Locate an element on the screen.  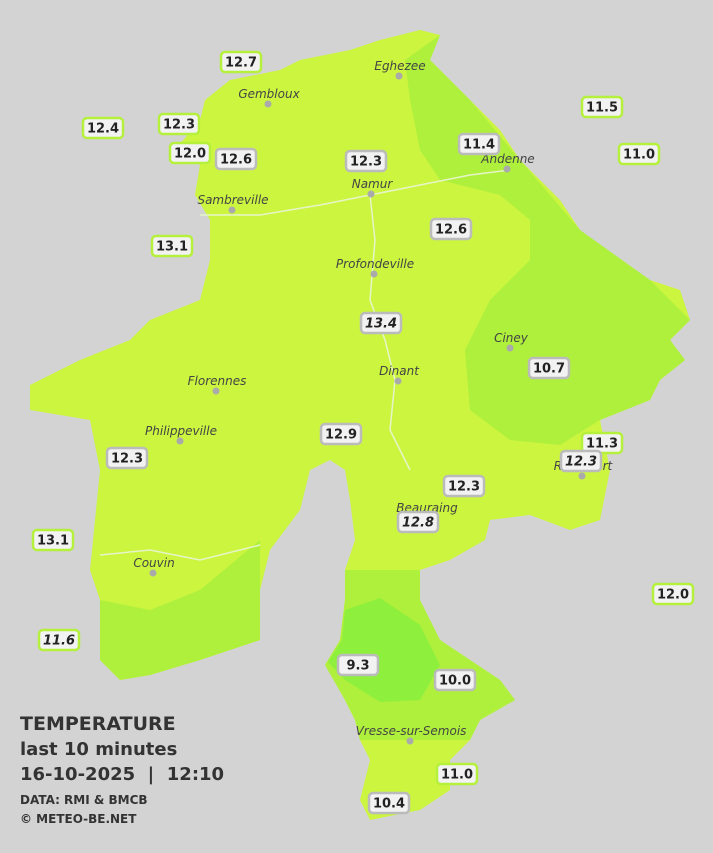
zone-cooler is located at coordinates (180, 610).